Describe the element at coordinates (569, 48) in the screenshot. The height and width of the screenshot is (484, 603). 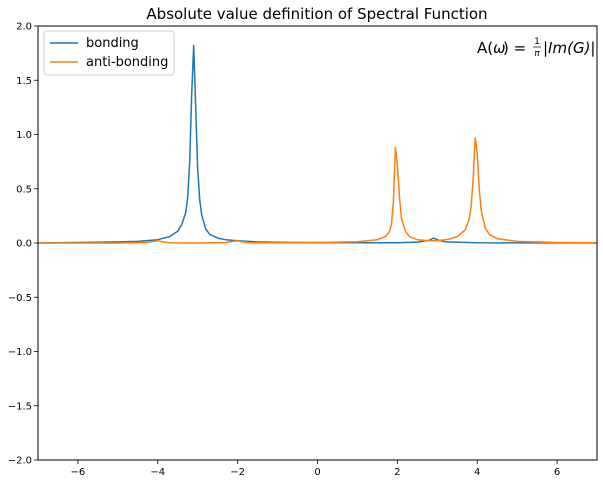
I see `formula-suffix: |Im(G)|` at that location.